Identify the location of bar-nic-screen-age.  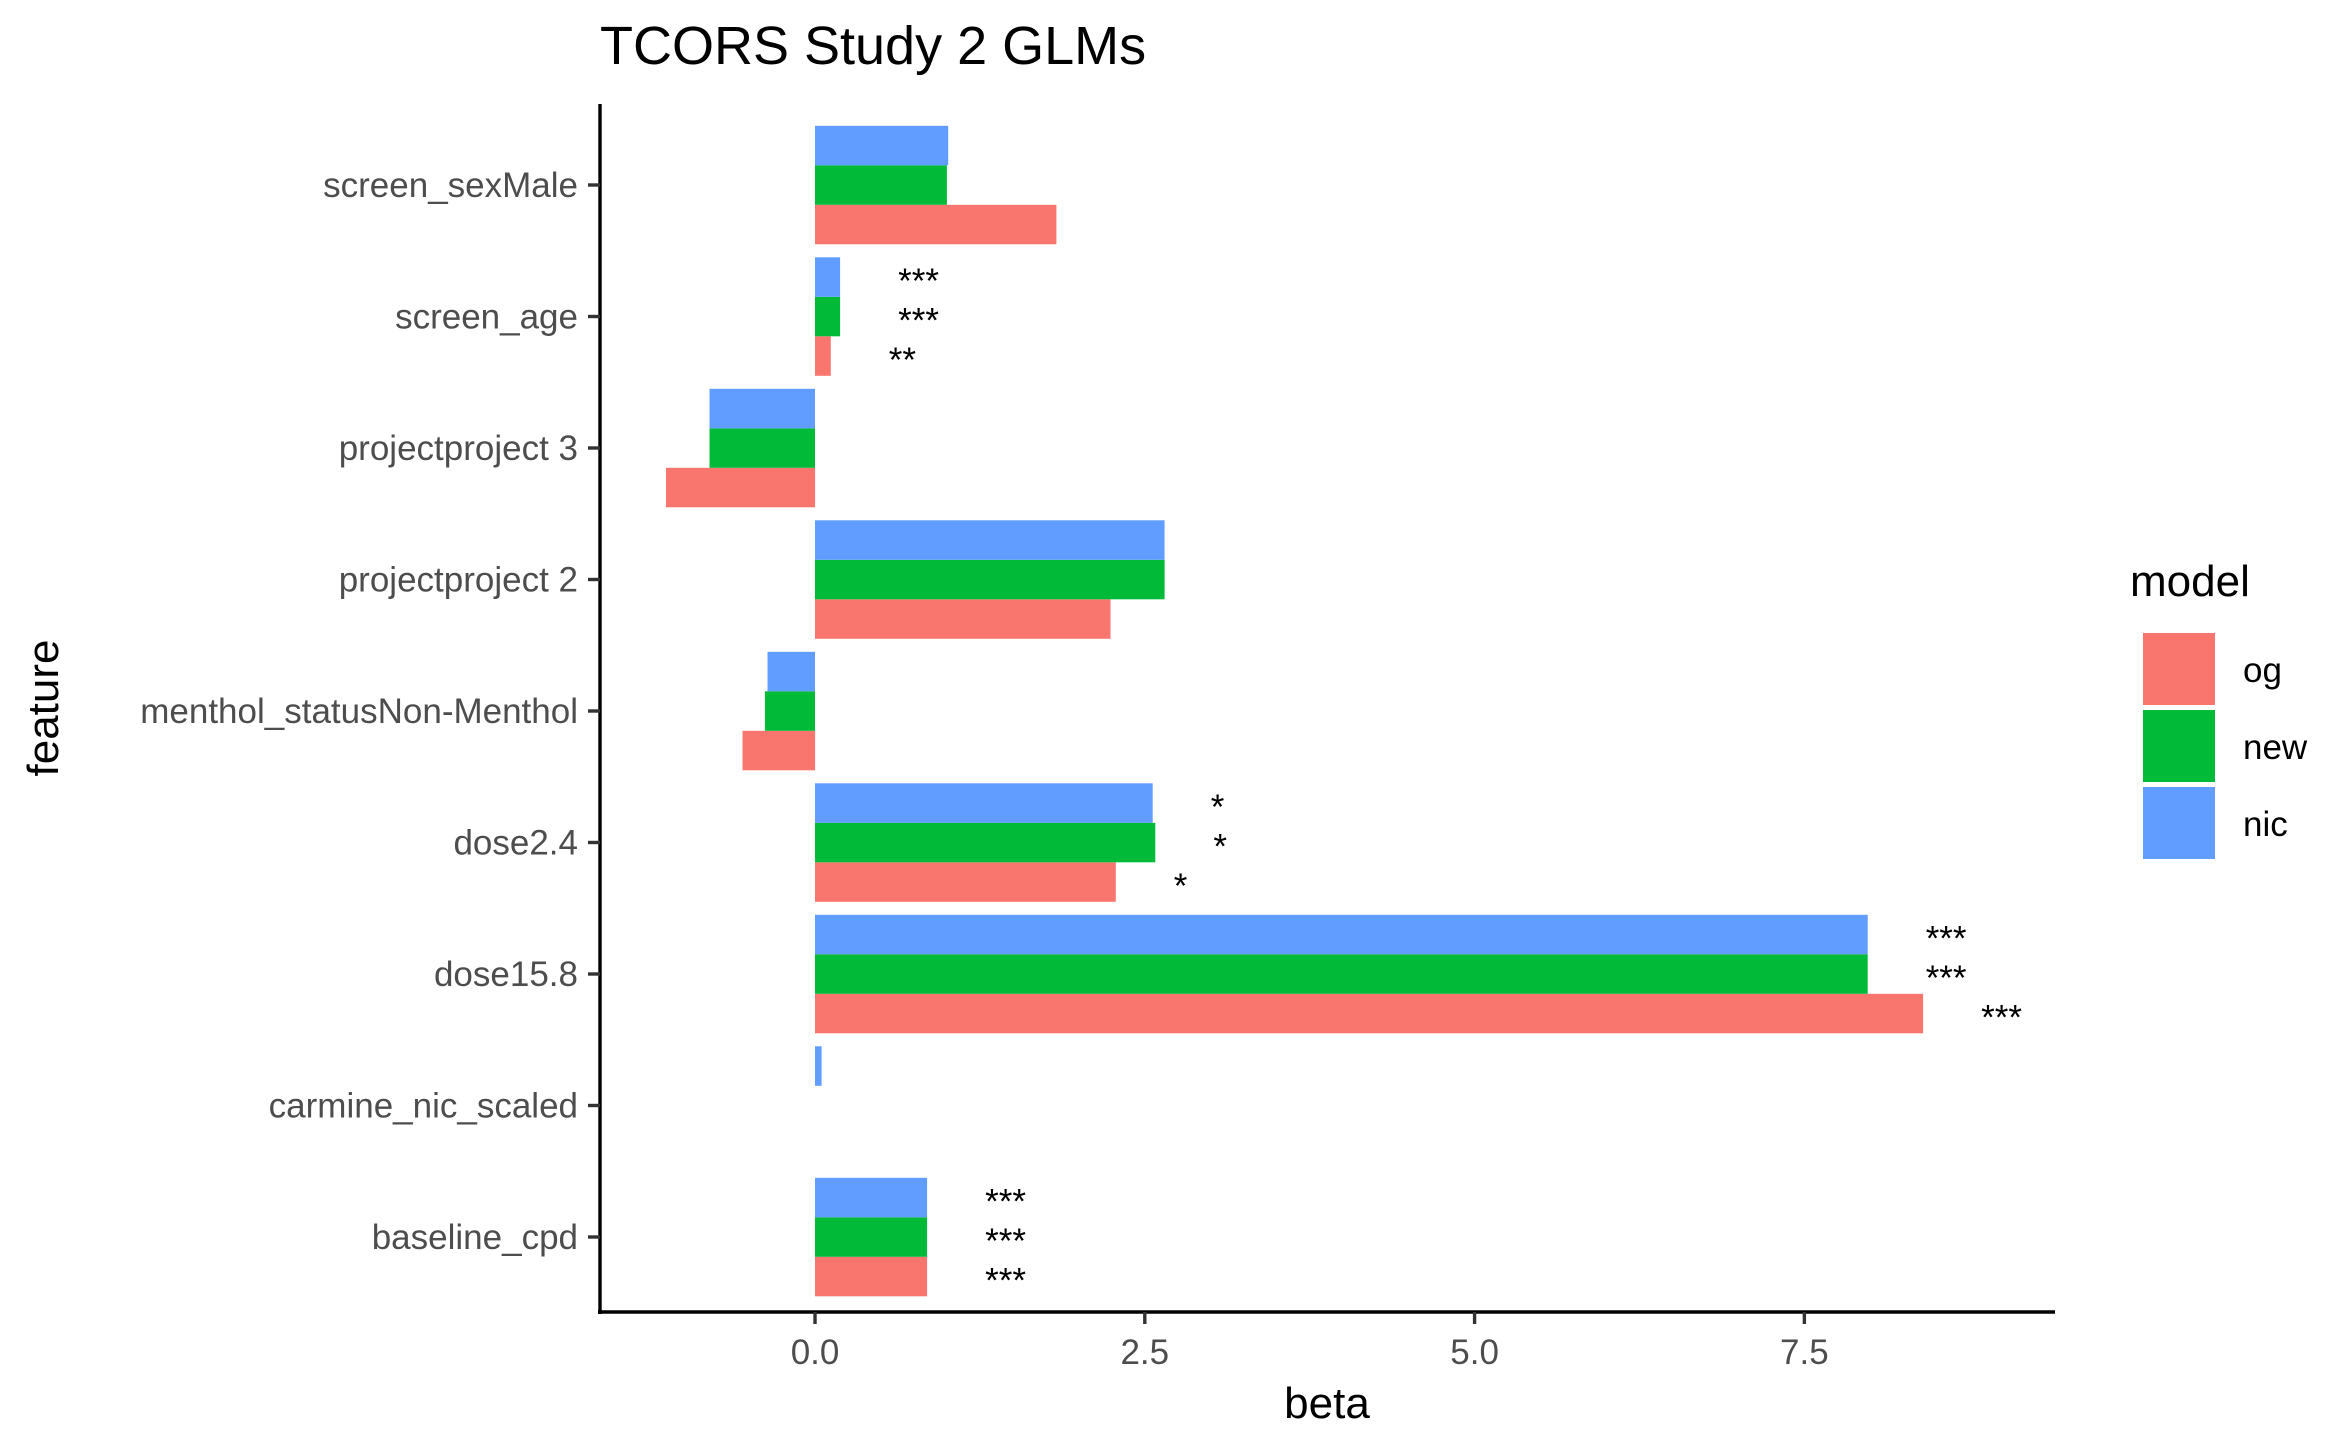
(828, 277).